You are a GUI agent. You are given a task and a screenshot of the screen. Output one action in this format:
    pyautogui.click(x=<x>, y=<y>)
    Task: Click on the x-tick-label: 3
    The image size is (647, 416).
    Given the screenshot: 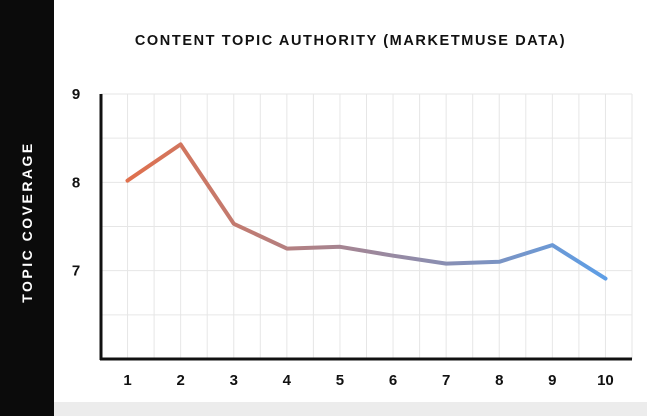 What is the action you would take?
    pyautogui.click(x=234, y=380)
    